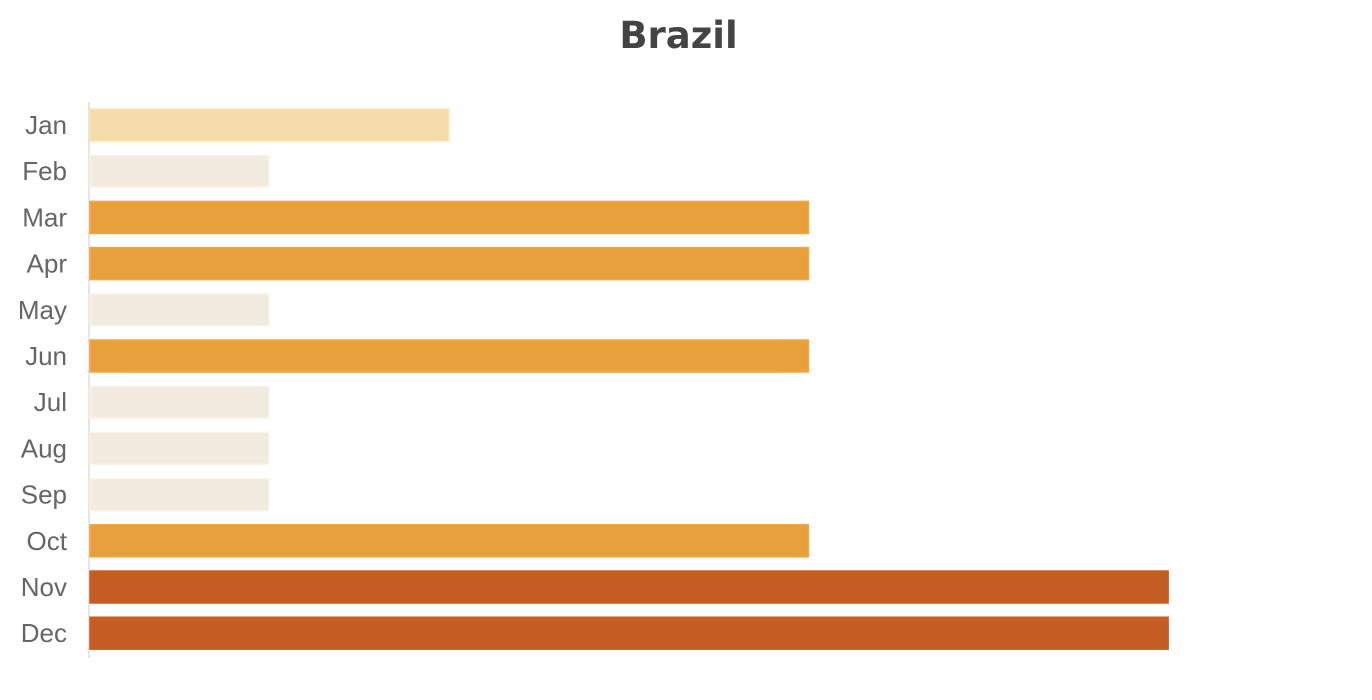 The image size is (1372, 700). I want to click on bar-jul, so click(179, 402).